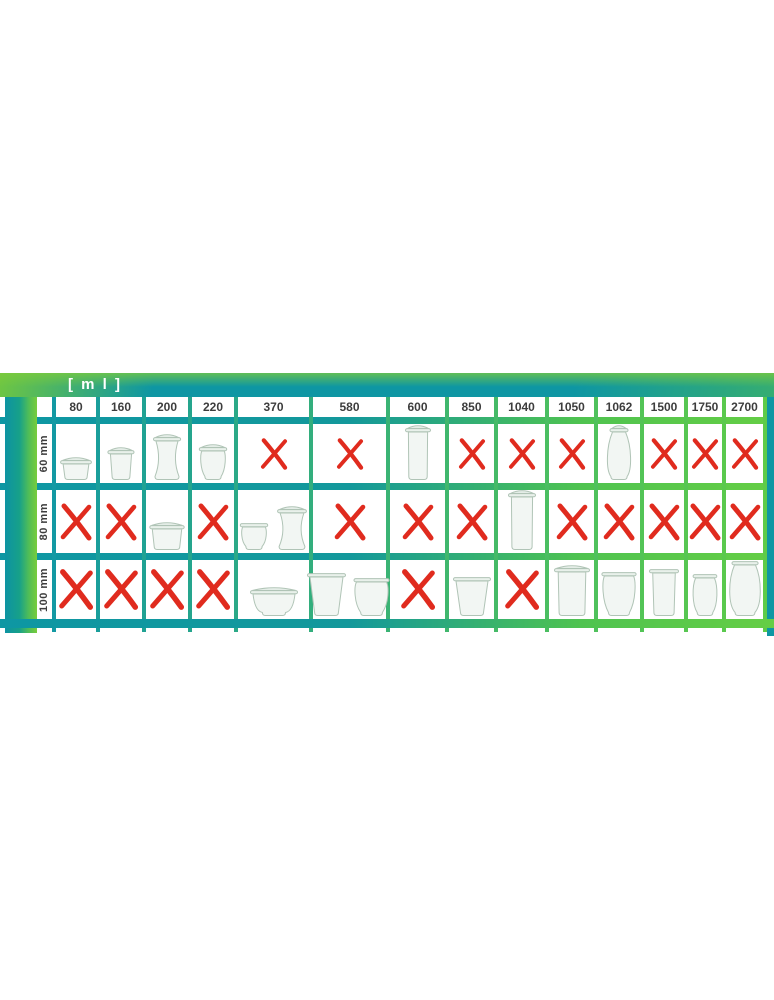 The height and width of the screenshot is (1000, 774). I want to click on cell-60mm-580ml, so click(349, 453).